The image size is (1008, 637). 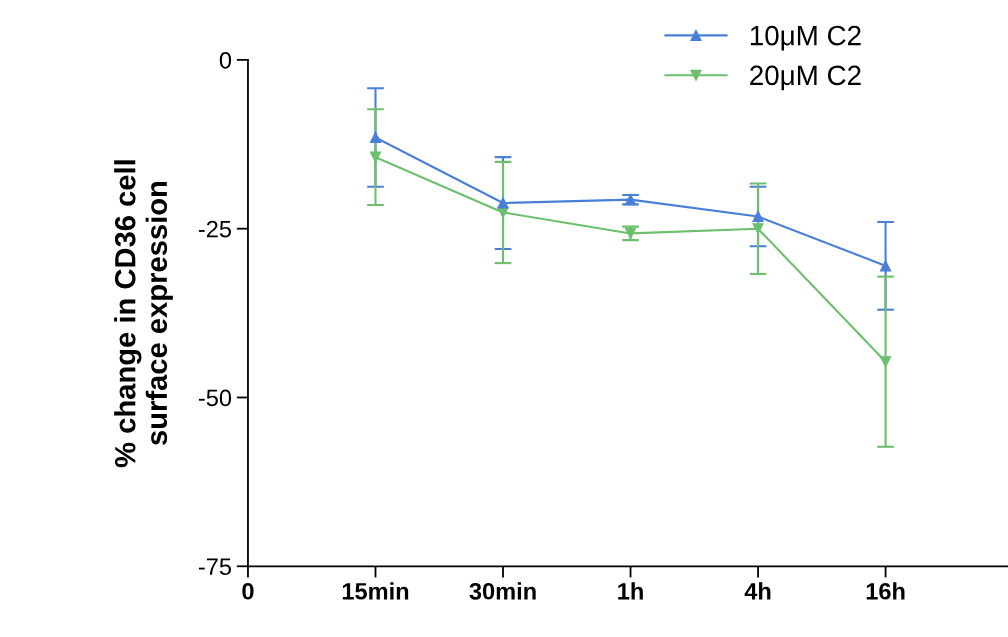 What do you see at coordinates (215, 567) in the screenshot?
I see `y-tick-label: -75` at bounding box center [215, 567].